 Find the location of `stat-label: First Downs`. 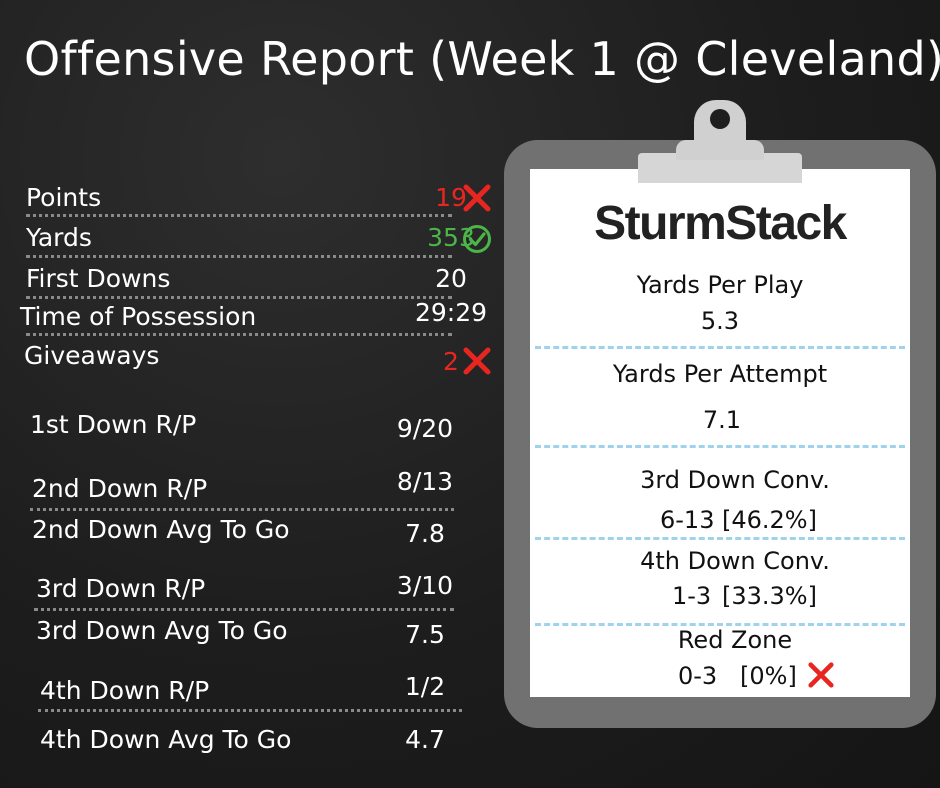

stat-label: First Downs is located at coordinates (98, 278).